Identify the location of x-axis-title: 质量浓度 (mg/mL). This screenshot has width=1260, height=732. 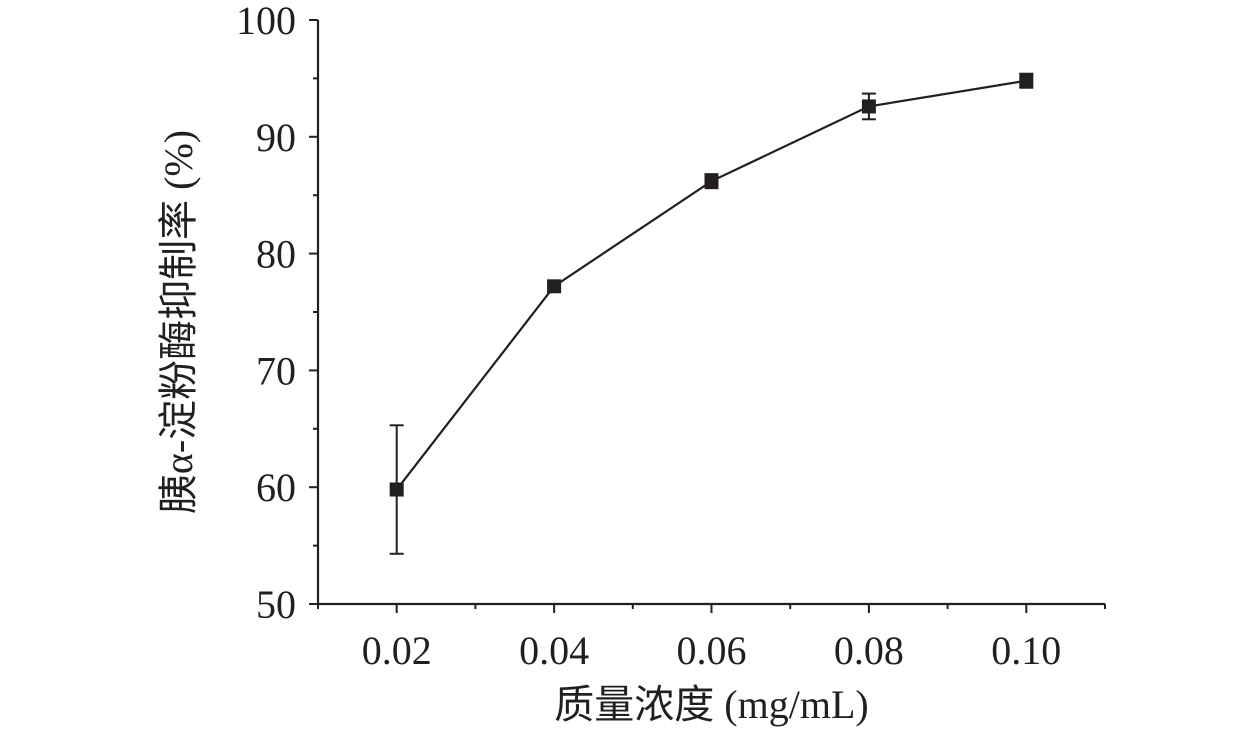
(711, 704).